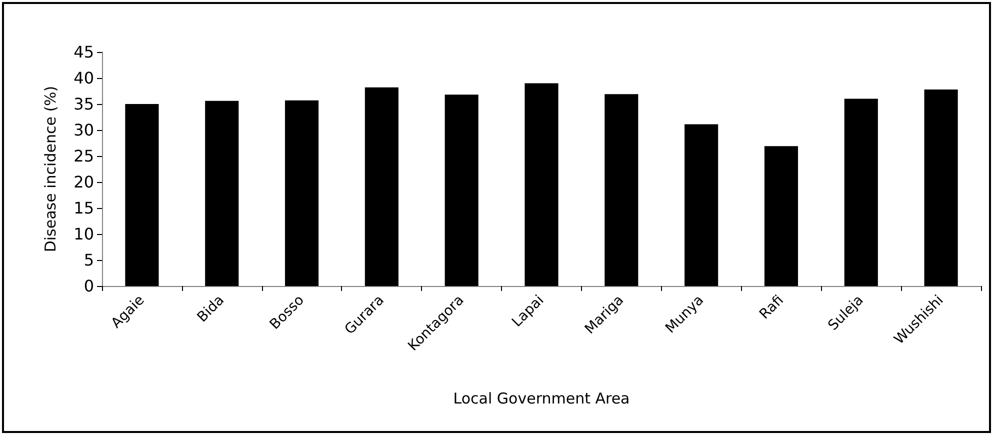 The width and height of the screenshot is (993, 435). Describe the element at coordinates (51, 169) in the screenshot. I see `y-axis-title: Disease incidence (%)` at that location.